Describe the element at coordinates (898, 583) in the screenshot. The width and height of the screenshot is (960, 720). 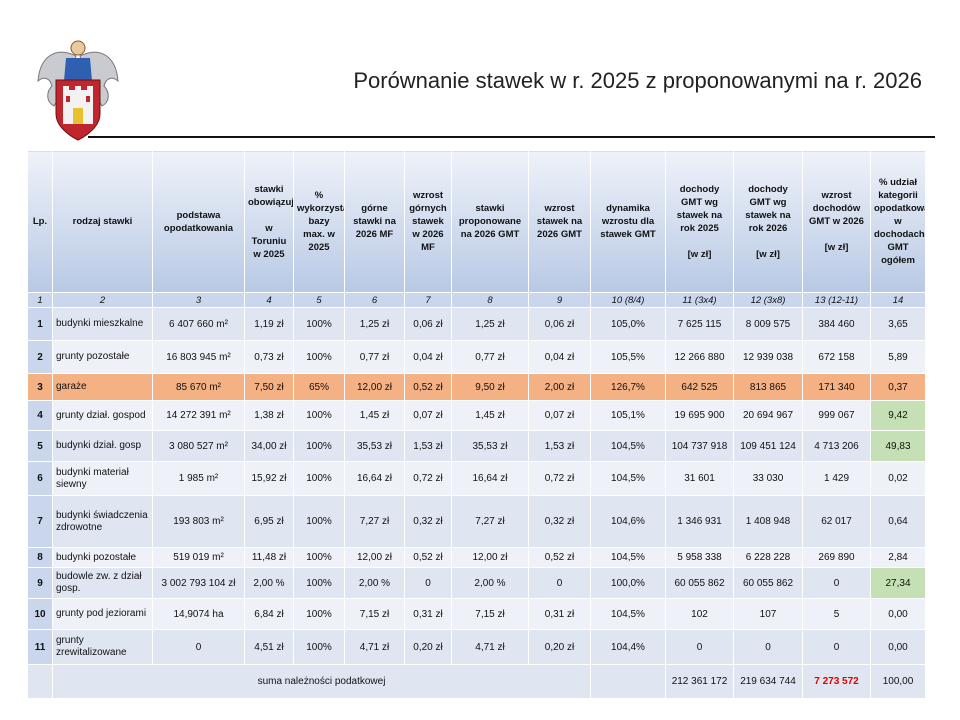
I see `cell: 27,34` at that location.